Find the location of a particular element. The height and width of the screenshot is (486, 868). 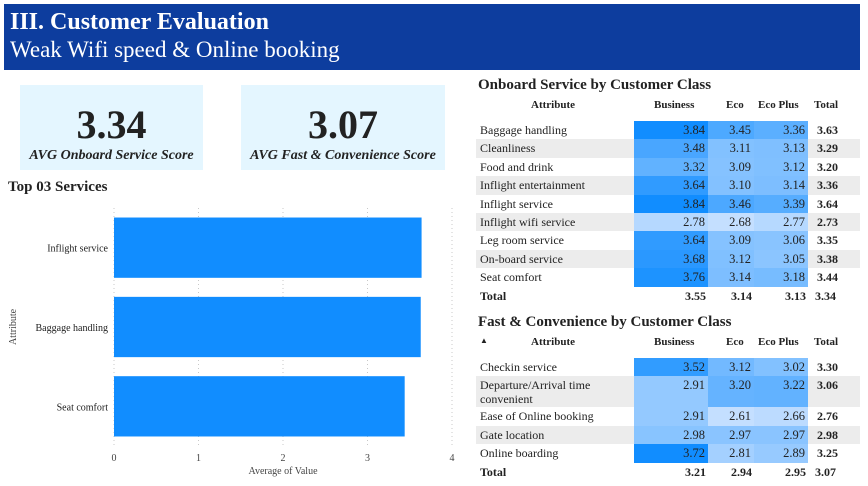

value-cell-eco-plus: 3.12 is located at coordinates (781, 167).